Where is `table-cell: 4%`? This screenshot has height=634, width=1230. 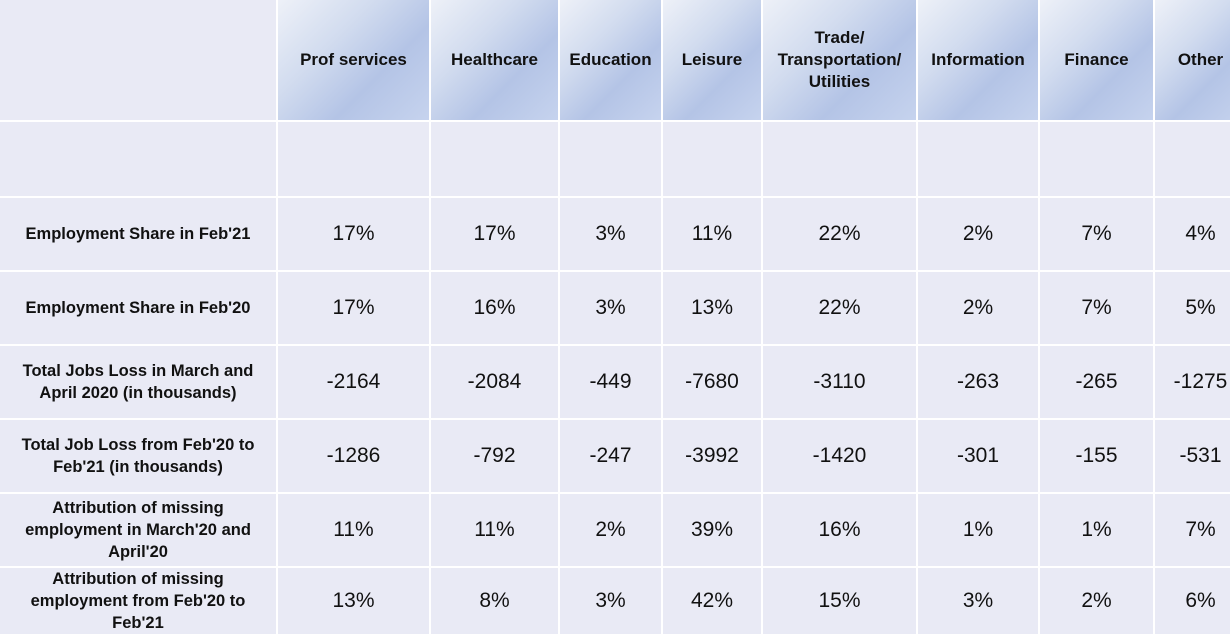
table-cell: 4% is located at coordinates (1192, 234).